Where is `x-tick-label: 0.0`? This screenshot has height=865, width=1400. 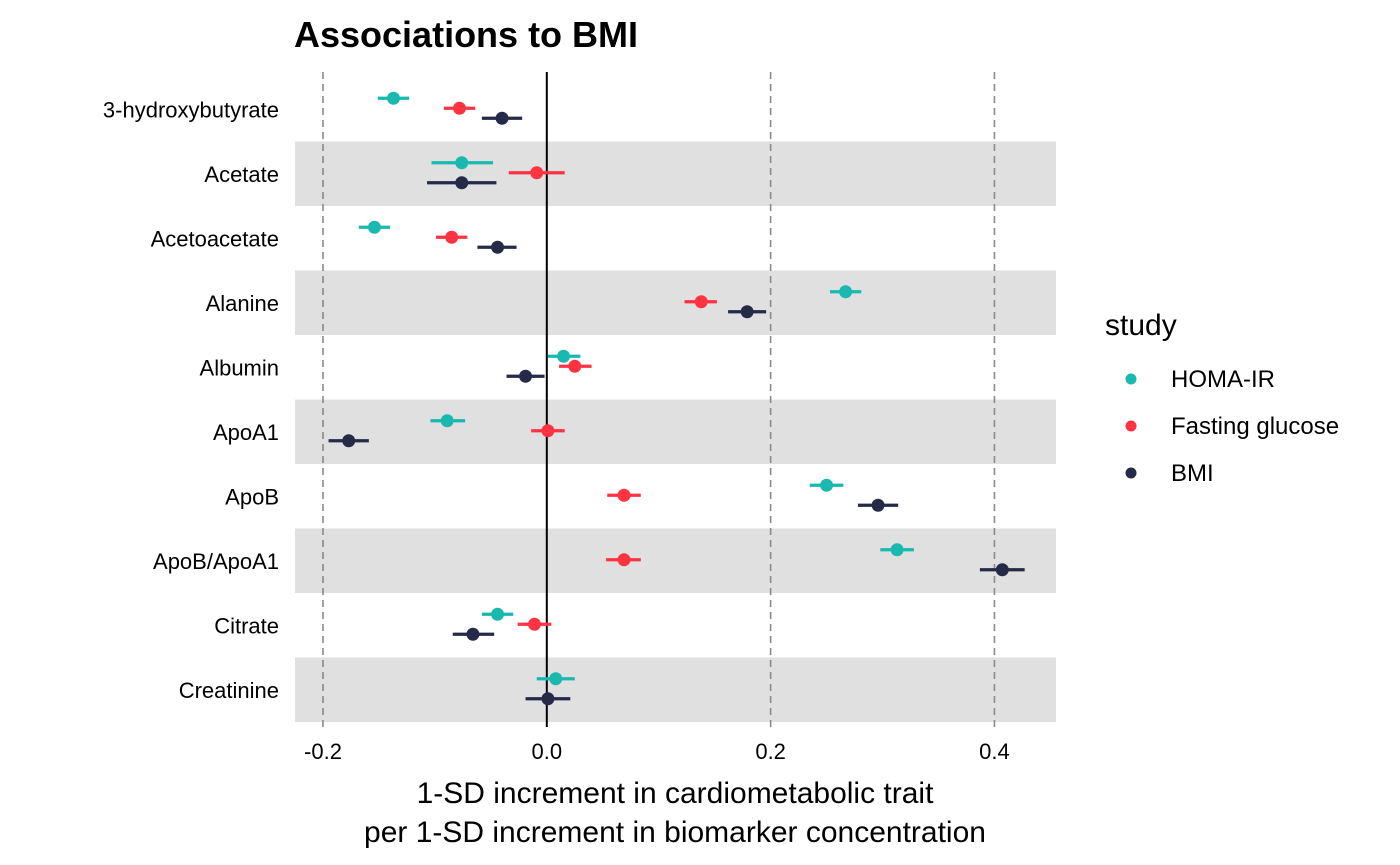
x-tick-label: 0.0 is located at coordinates (547, 751).